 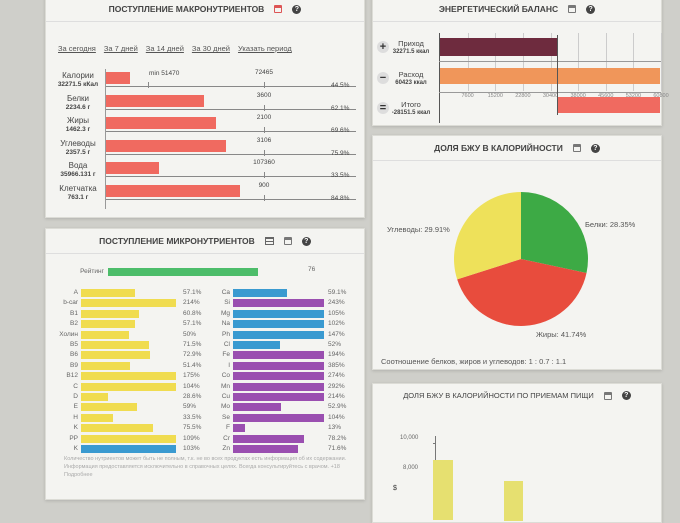 What do you see at coordinates (467, 96) in the screenshot?
I see `x-tick-label: 7600` at bounding box center [467, 96].